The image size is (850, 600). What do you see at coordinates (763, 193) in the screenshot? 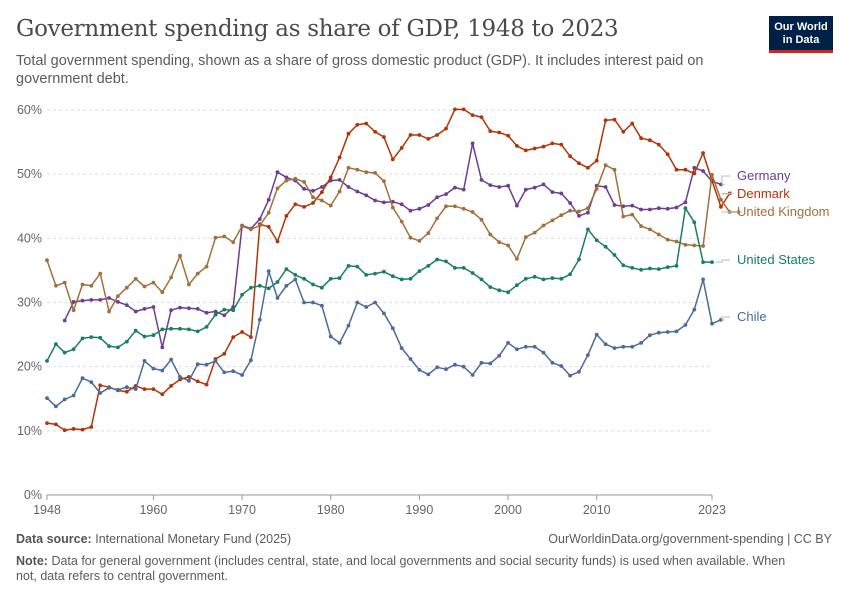
I see `series-label: Denmark` at bounding box center [763, 193].